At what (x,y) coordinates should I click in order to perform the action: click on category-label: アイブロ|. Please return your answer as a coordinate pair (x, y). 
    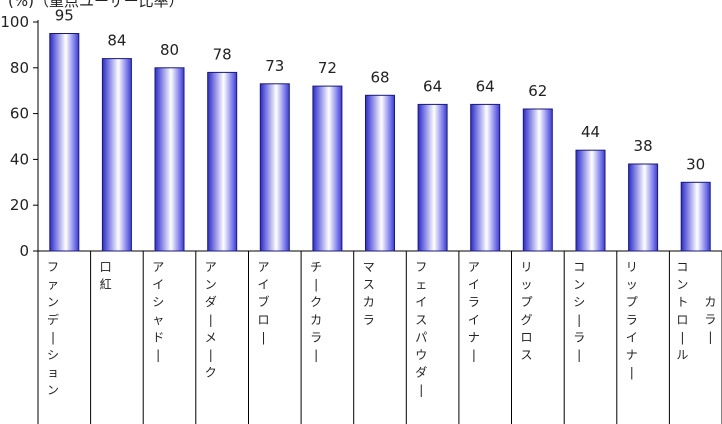
    Looking at the image, I should click on (263, 302).